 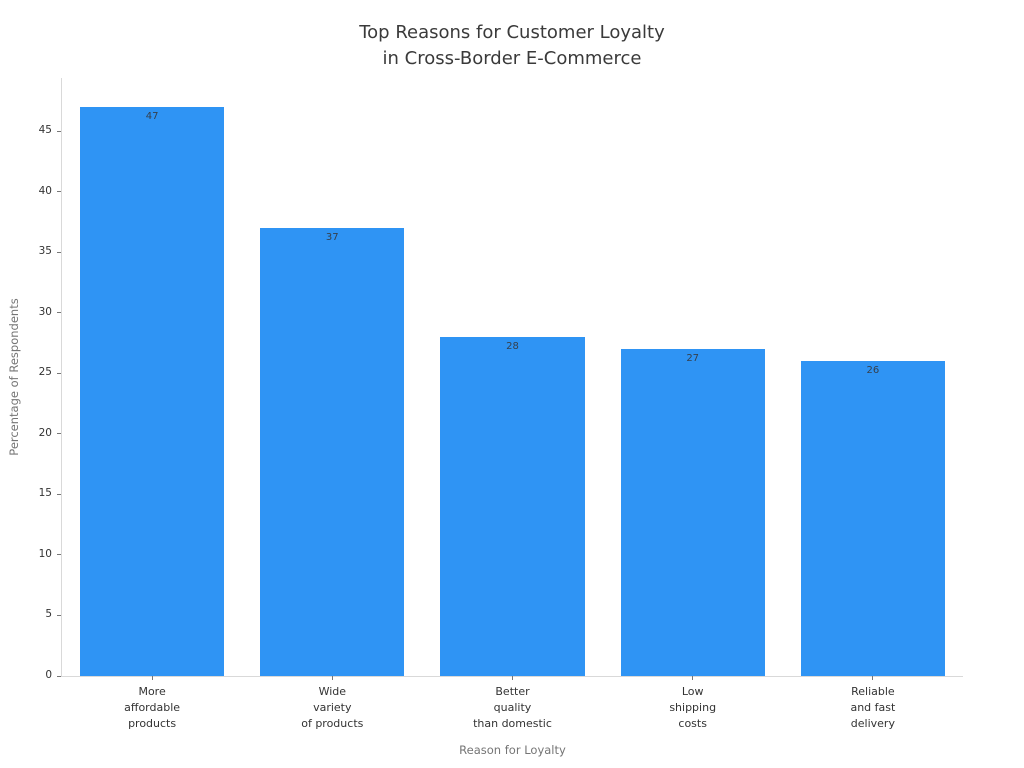 What do you see at coordinates (48, 614) in the screenshot?
I see `y-tick-label: 5` at bounding box center [48, 614].